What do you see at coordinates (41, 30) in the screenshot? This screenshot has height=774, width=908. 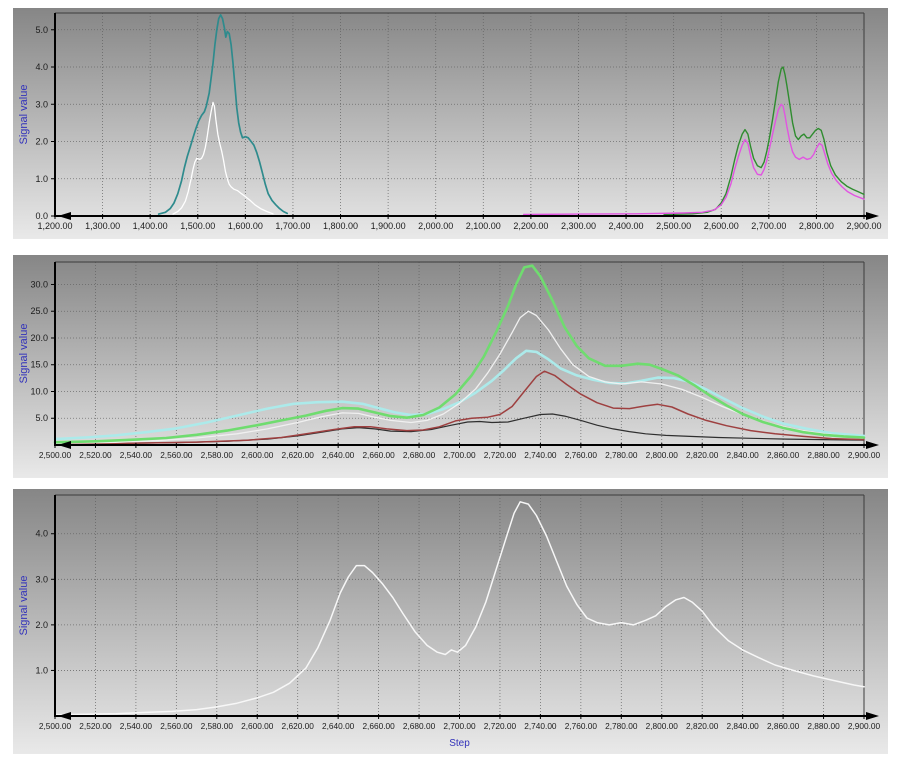 I see `y-tick-label: 5.0` at bounding box center [41, 30].